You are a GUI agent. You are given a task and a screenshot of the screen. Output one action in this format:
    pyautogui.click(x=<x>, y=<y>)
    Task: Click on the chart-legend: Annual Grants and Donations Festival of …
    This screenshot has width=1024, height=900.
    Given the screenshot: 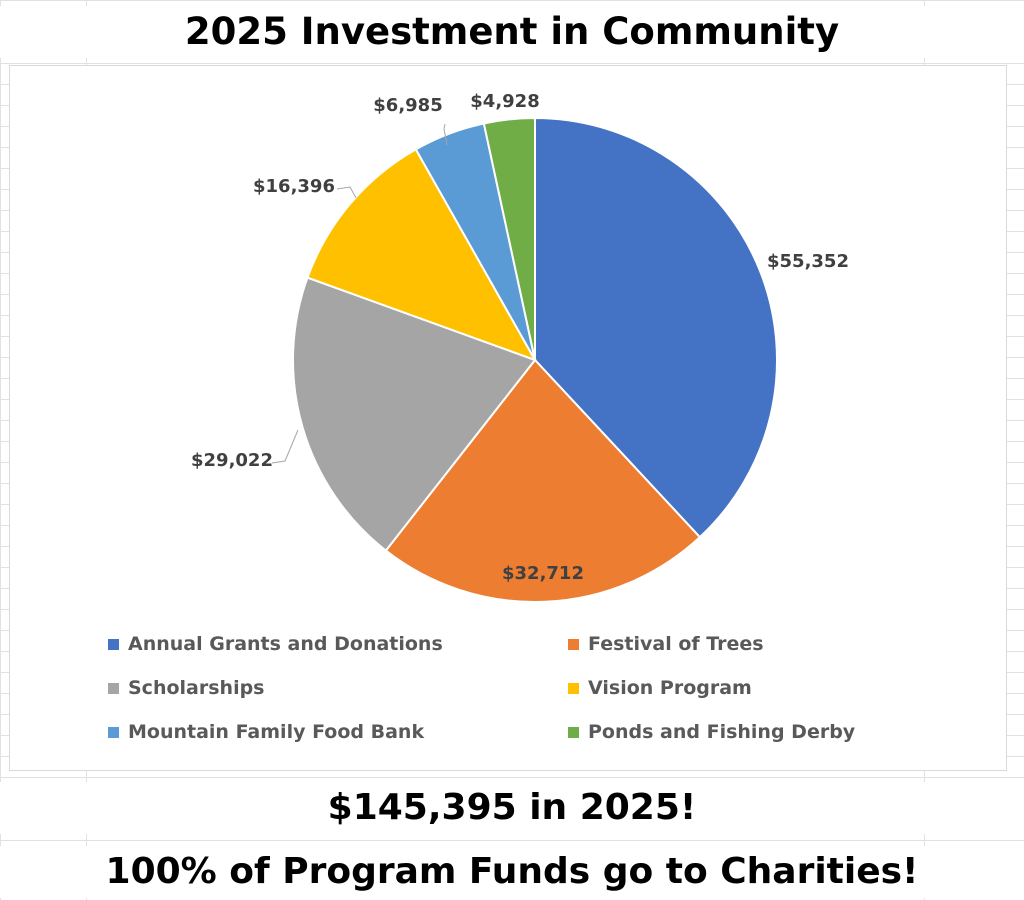 What is the action you would take?
    pyautogui.click(x=518, y=688)
    